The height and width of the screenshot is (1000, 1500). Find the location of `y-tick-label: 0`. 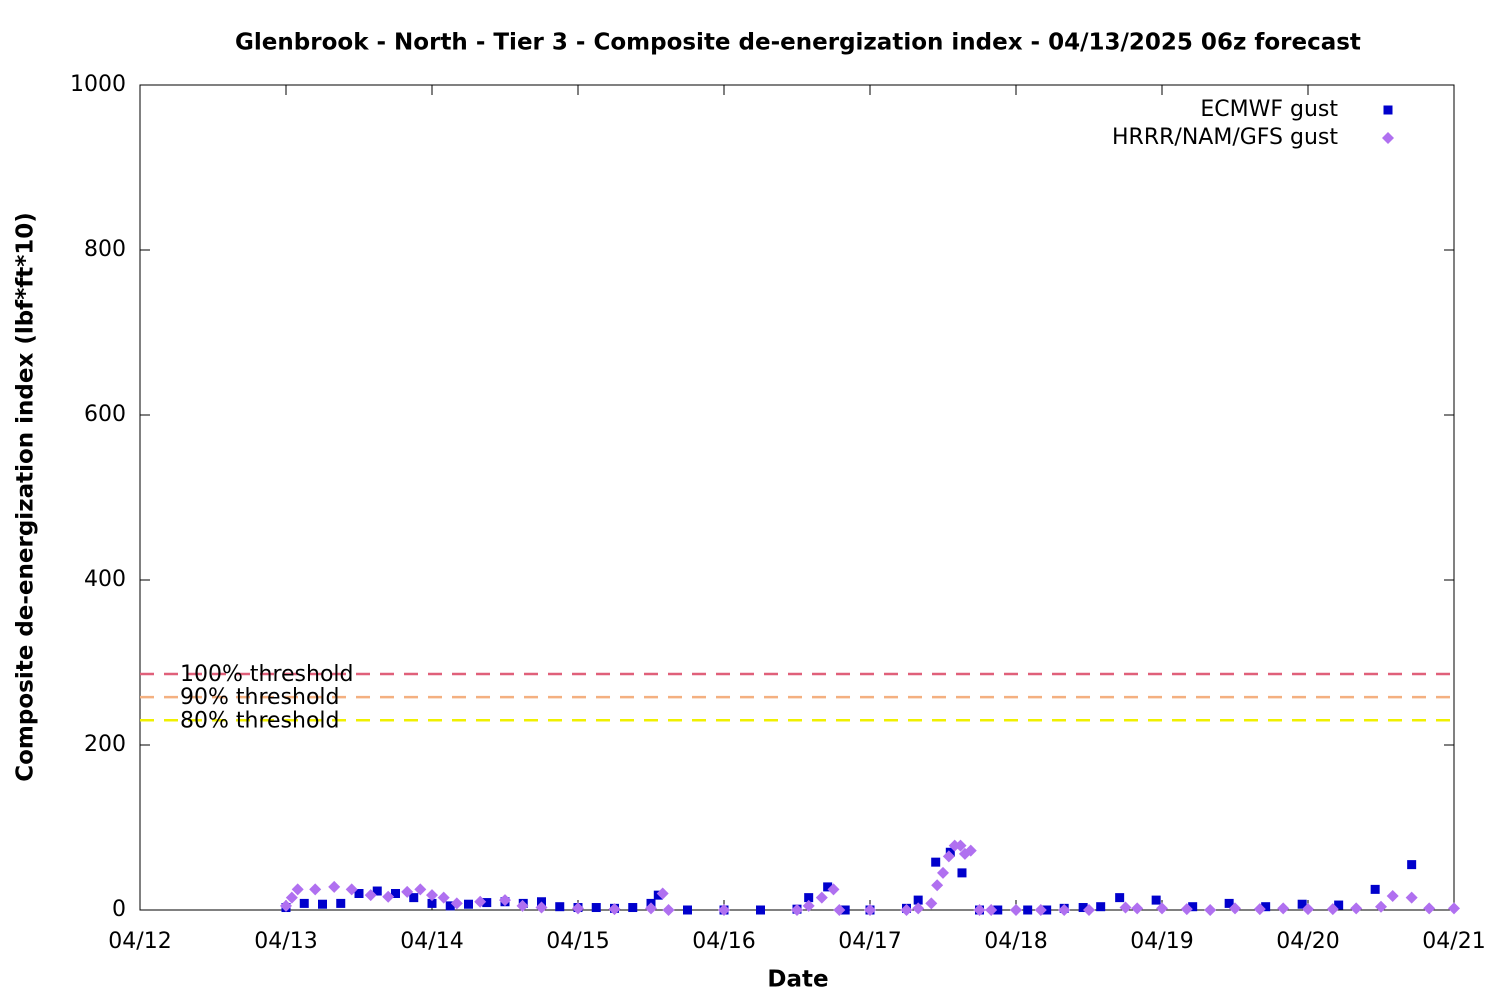

y-tick-label: 0 is located at coordinates (119, 909).